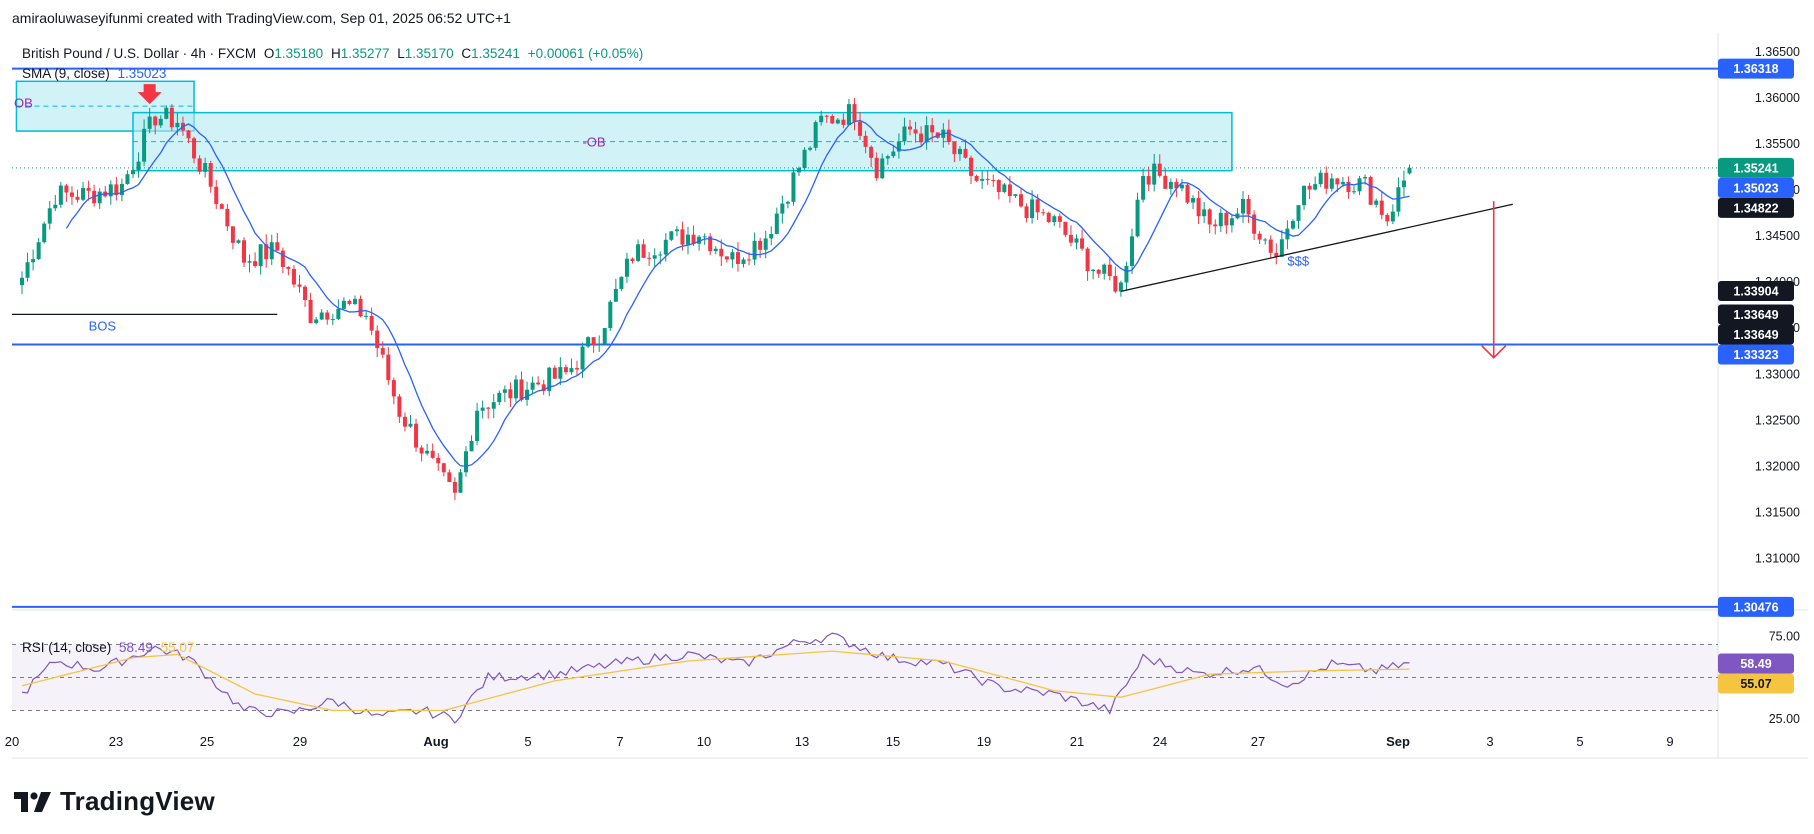  I want to click on rsi-ma-value: 55.07, so click(177, 647).